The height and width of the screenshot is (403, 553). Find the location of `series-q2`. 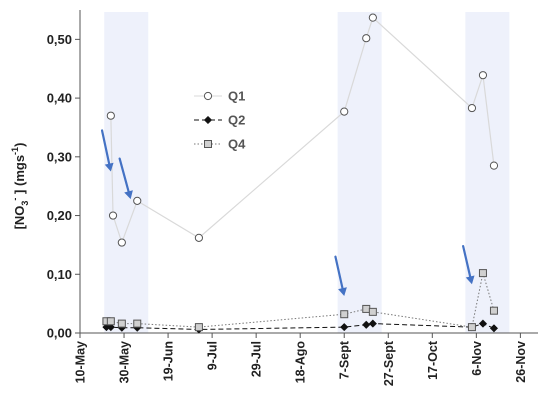

series-q2 is located at coordinates (300, 326).